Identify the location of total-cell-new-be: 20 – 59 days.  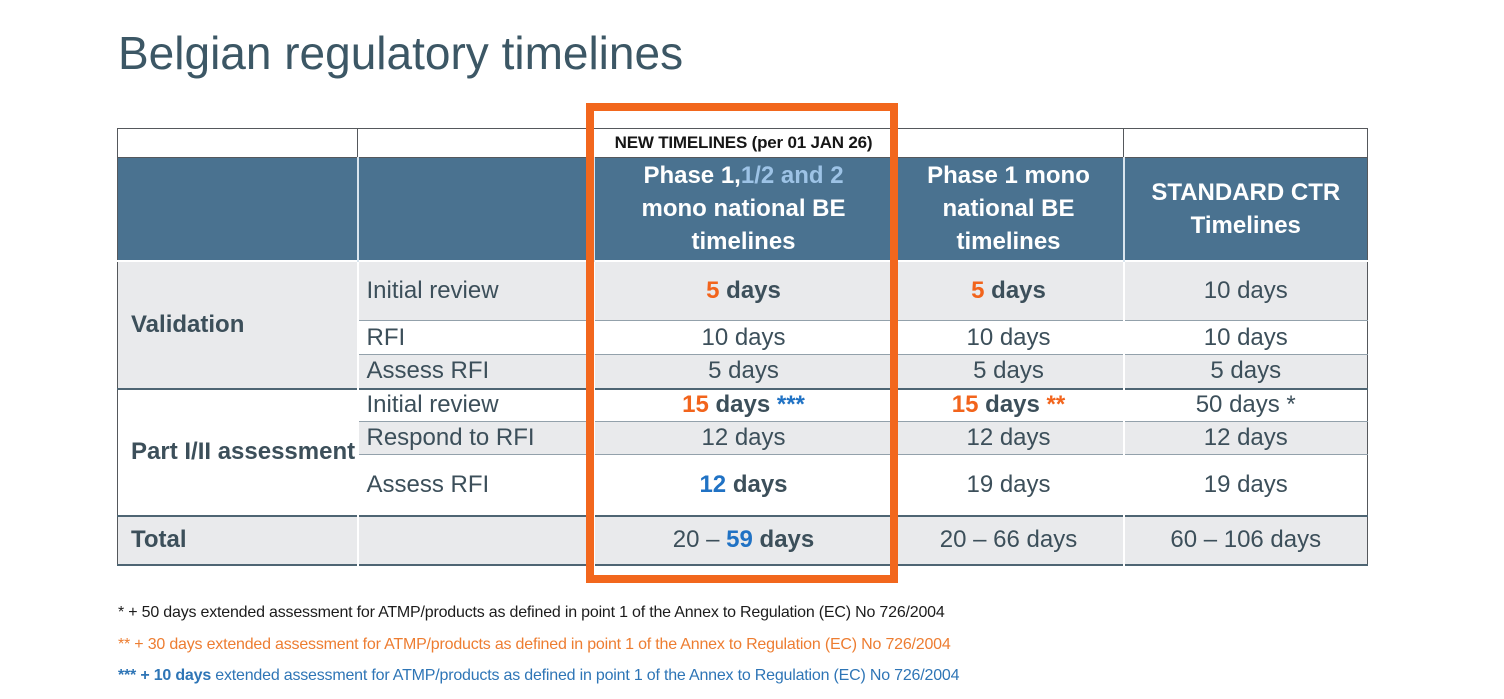
(743, 539).